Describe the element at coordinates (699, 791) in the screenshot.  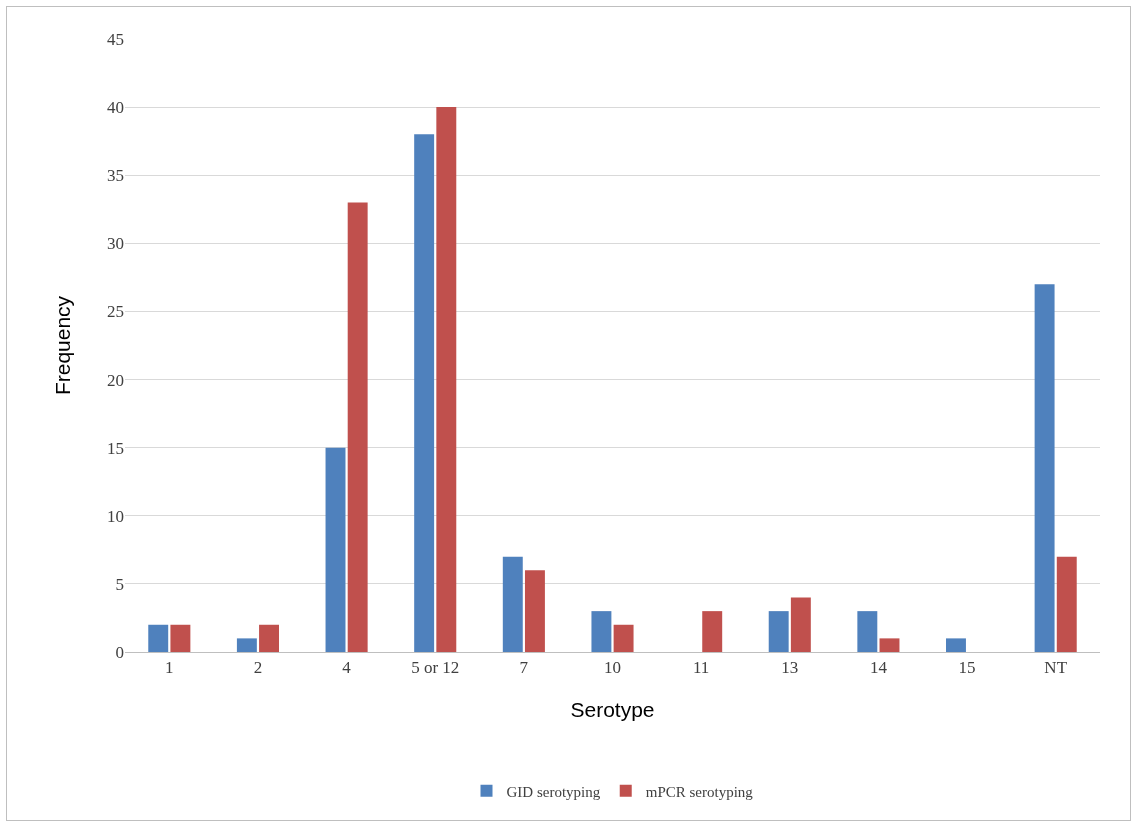
I see `legend-label: mPCR serotyping` at that location.